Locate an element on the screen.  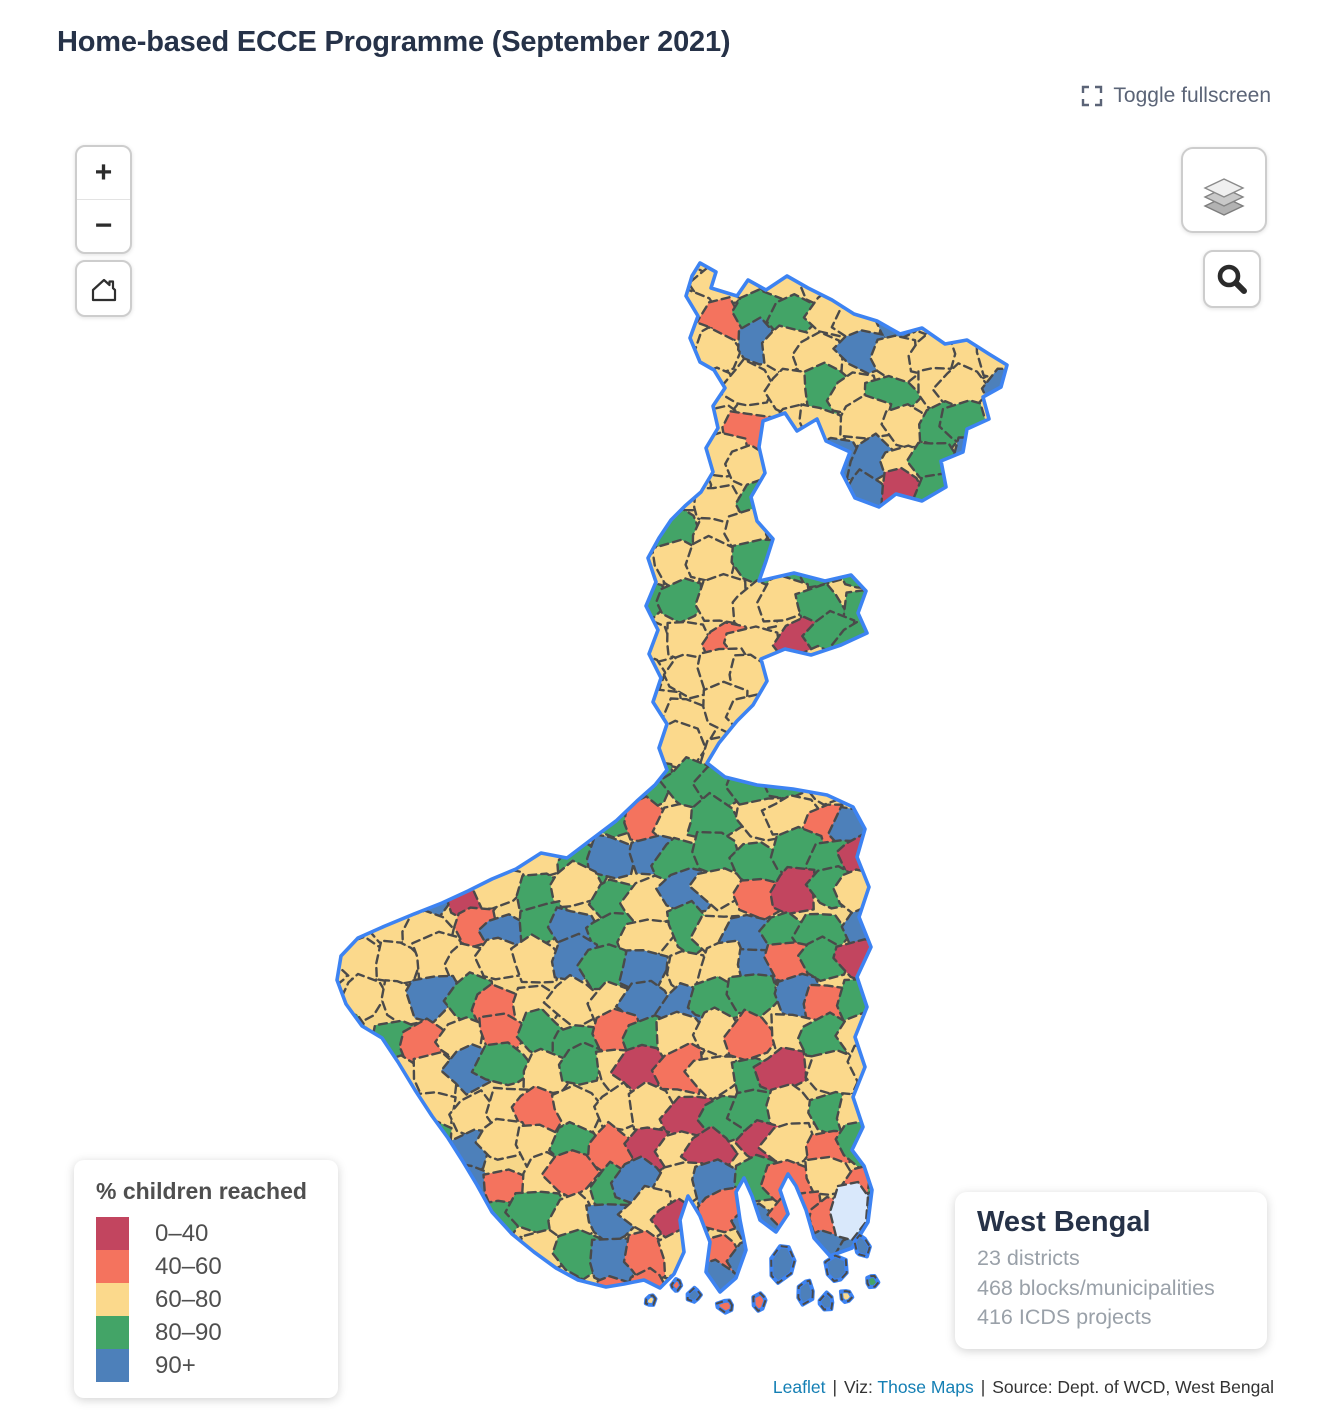
toggle-fullscreen-button: Toggle fullscreen is located at coordinates (1175, 96).